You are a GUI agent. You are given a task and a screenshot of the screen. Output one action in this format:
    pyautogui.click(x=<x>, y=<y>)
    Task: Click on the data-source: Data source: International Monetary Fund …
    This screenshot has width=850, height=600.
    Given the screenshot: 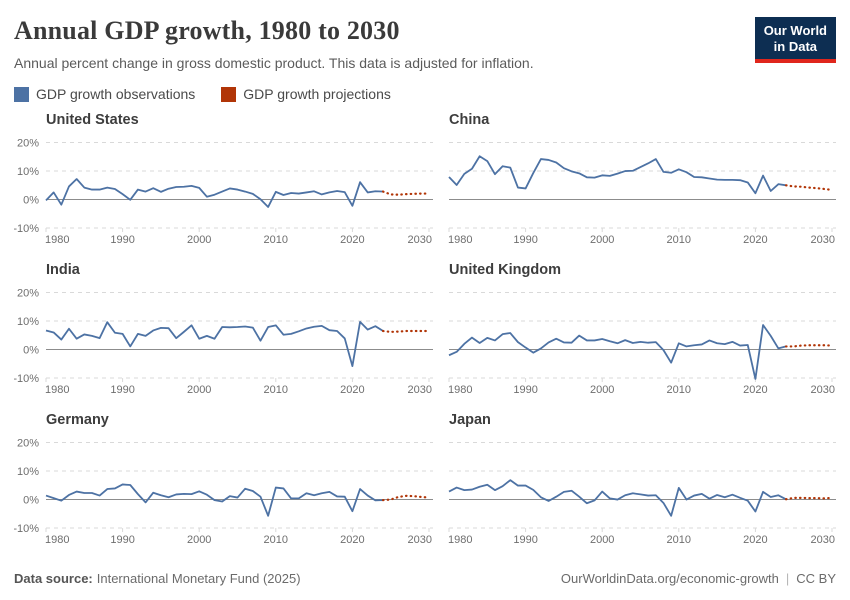 What is the action you would take?
    pyautogui.click(x=157, y=578)
    